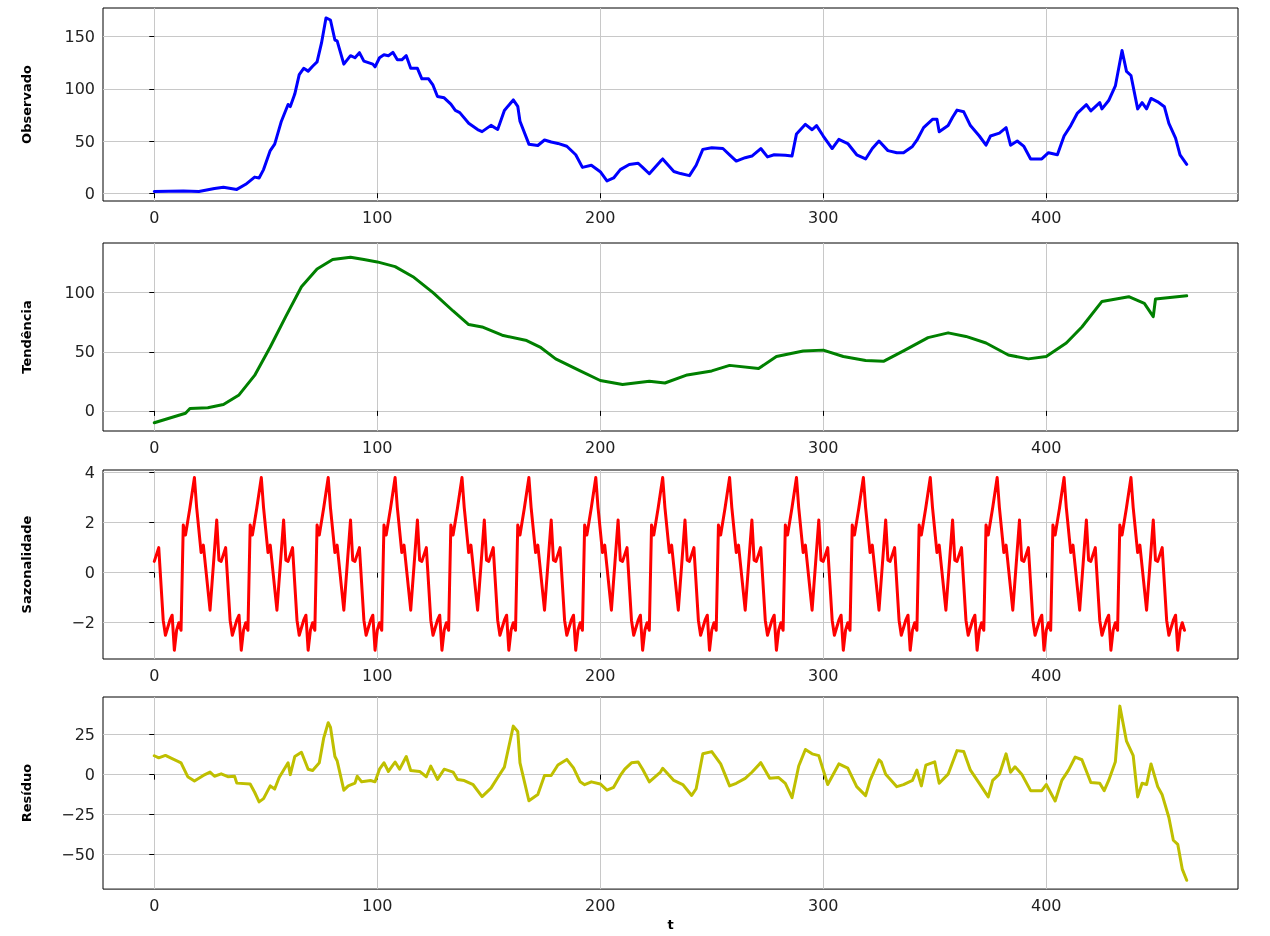 Image resolution: width=1270 pixels, height=936 pixels. What do you see at coordinates (79, 37) in the screenshot?
I see `y-tick-label: 150` at bounding box center [79, 37].